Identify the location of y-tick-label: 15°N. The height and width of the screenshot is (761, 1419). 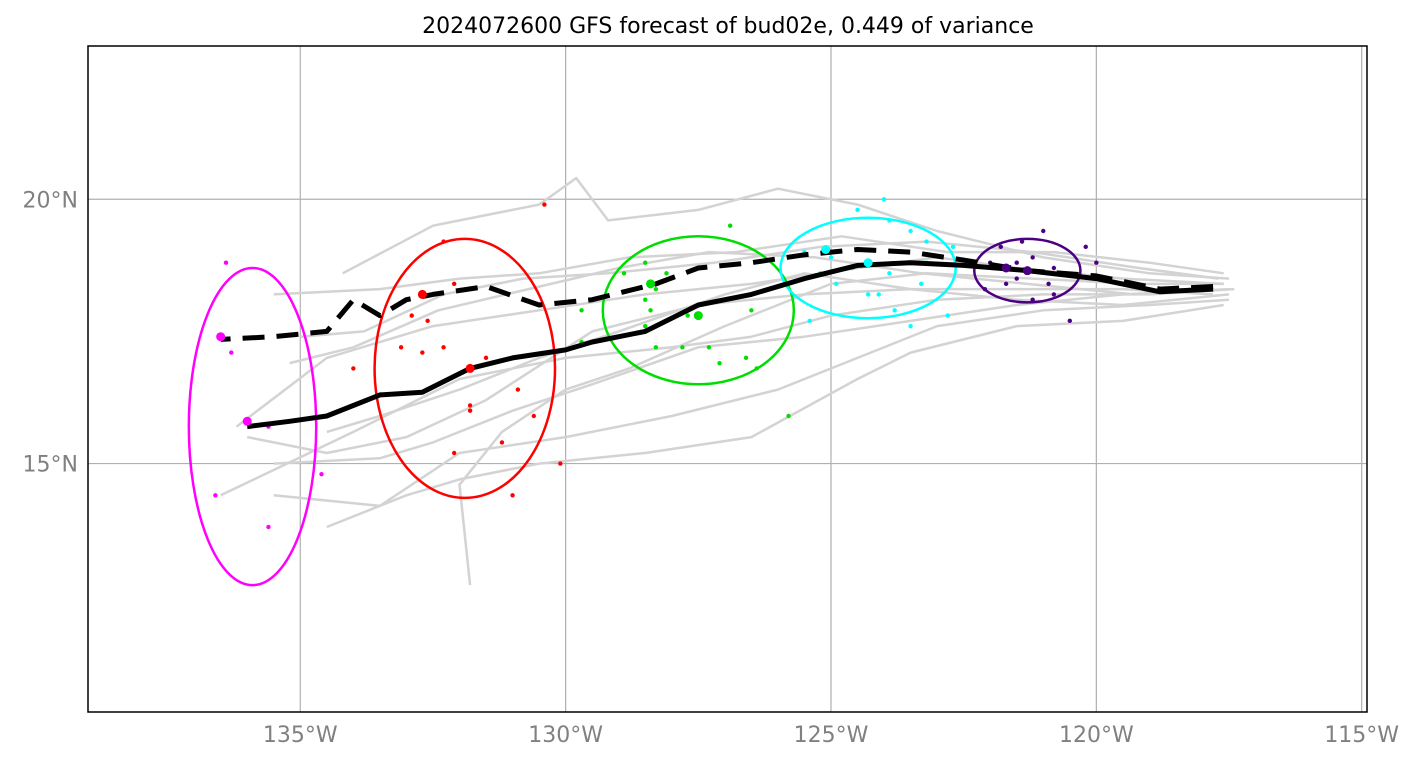
(50, 465).